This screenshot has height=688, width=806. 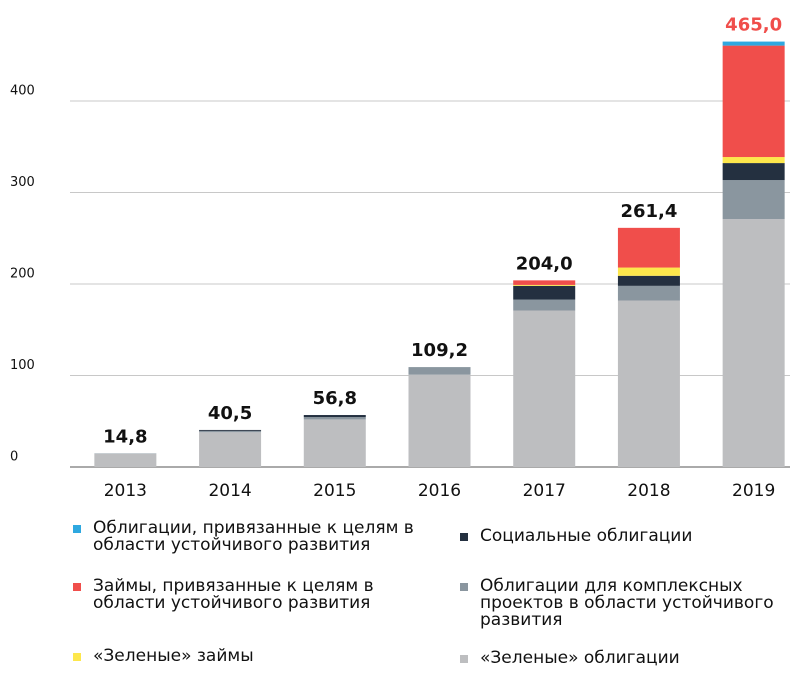 I want to click on y-tick-label: 200, so click(x=22, y=274).